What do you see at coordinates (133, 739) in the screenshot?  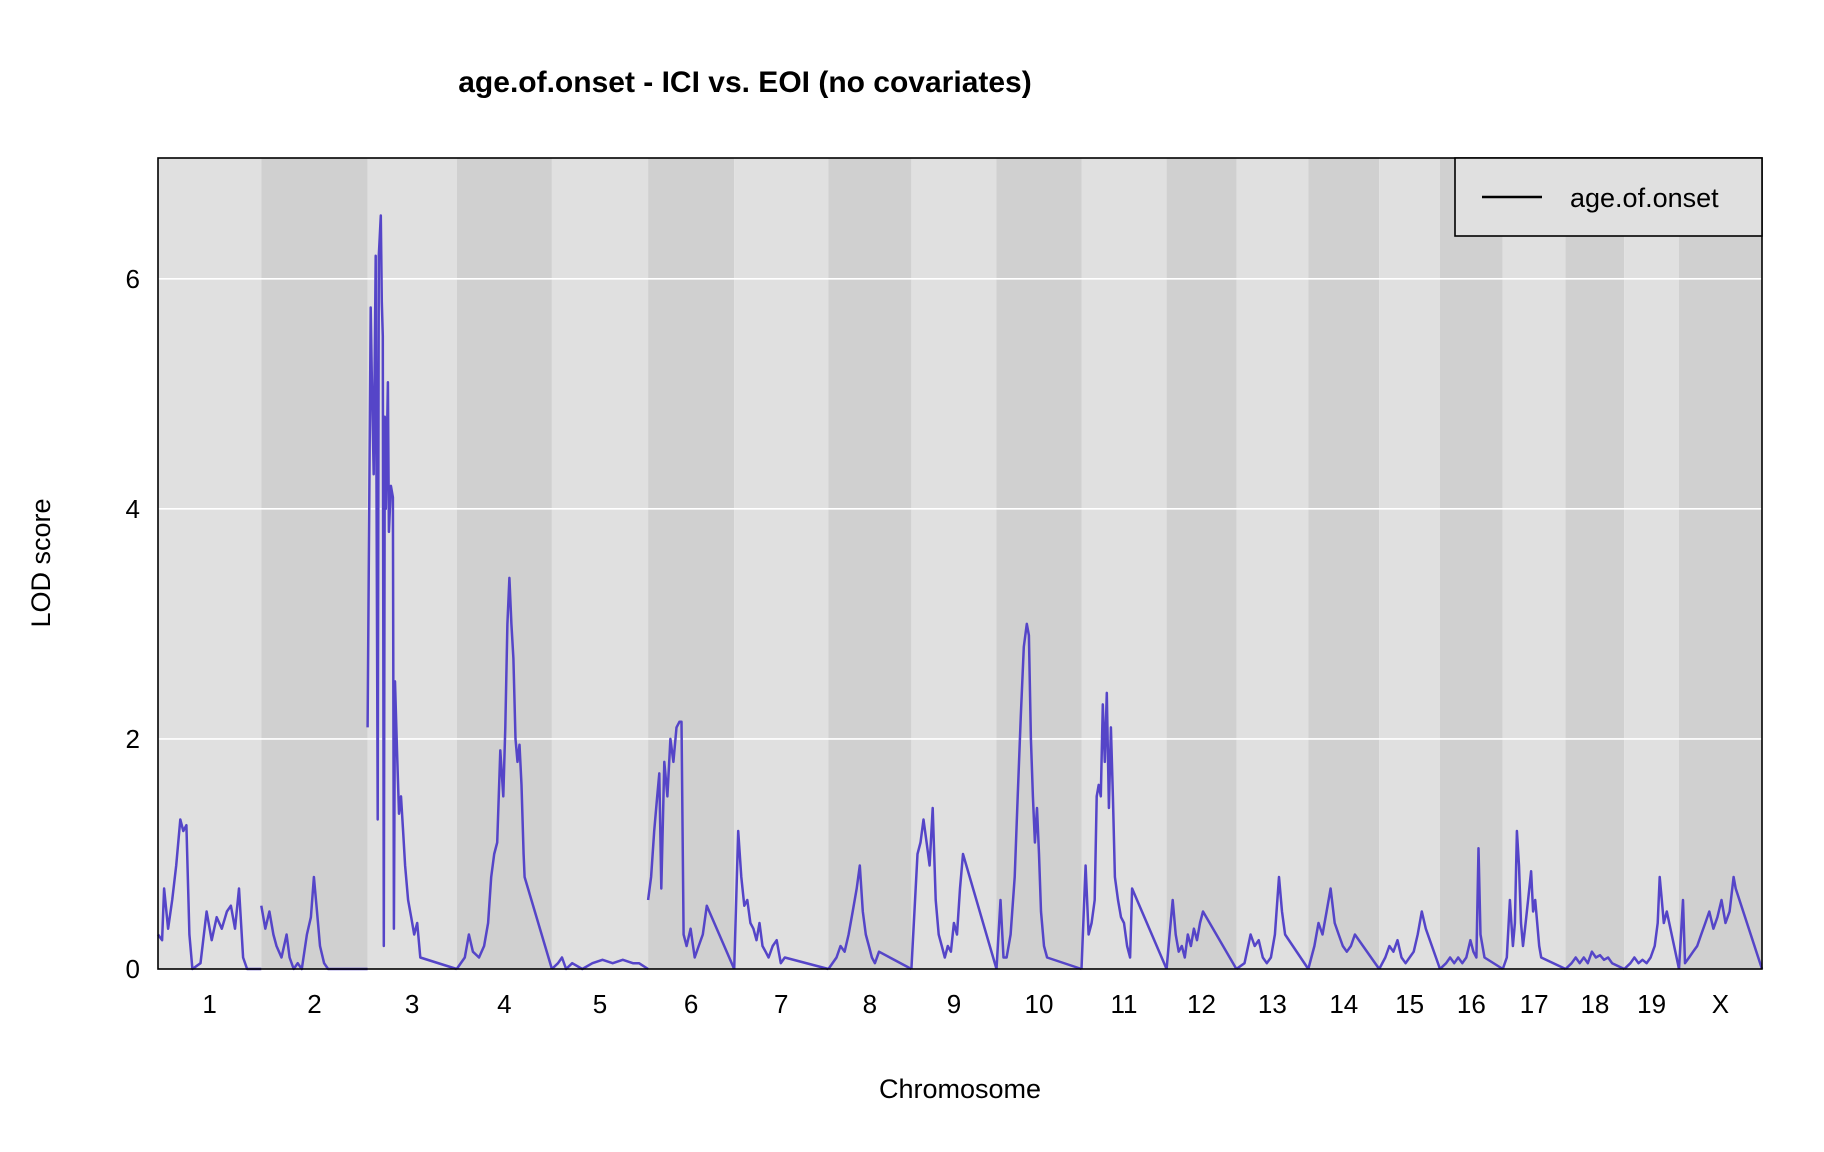 I see `y-tick-label: 2` at bounding box center [133, 739].